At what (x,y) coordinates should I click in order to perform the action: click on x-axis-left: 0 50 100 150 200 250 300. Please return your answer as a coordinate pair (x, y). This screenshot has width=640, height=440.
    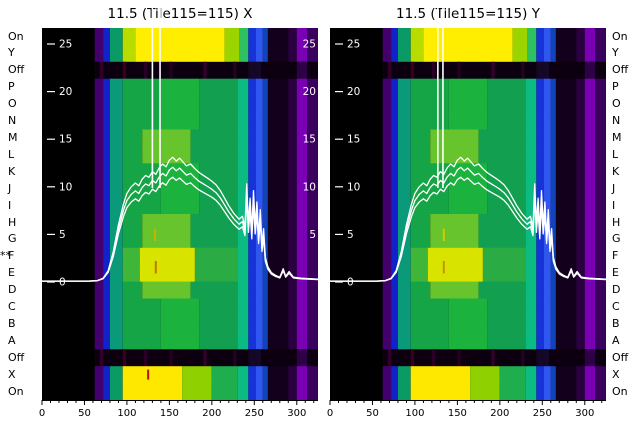
    Looking at the image, I should click on (178, 409).